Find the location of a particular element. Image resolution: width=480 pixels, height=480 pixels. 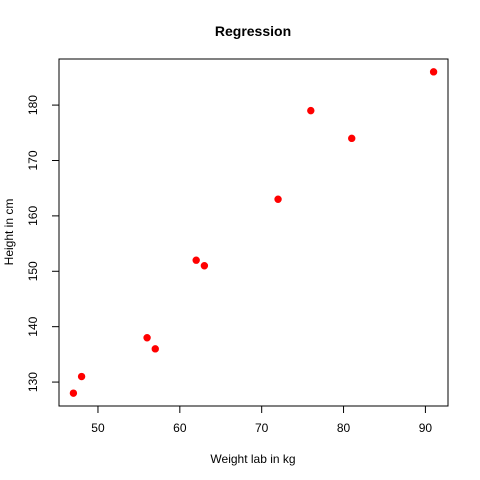

y-tick-label: 150 is located at coordinates (33, 271).